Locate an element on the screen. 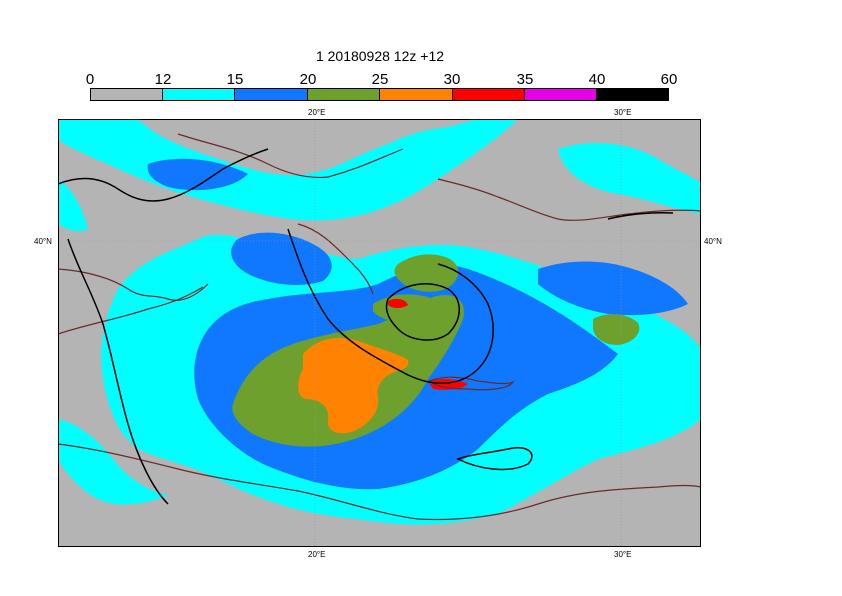  colorbar-tick-label: 60 is located at coordinates (669, 79).